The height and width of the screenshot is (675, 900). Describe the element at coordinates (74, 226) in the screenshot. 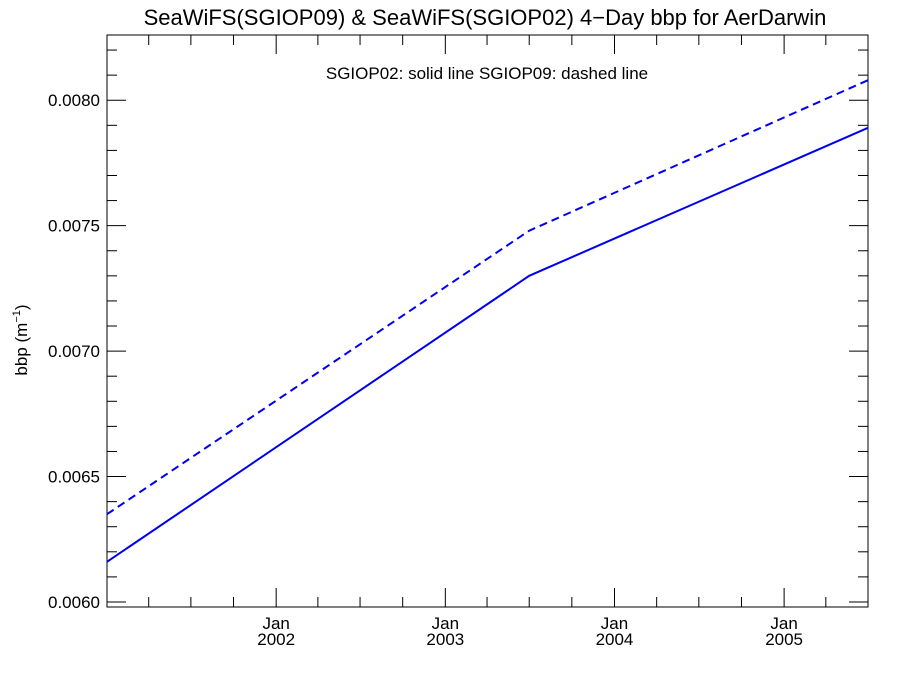

I see `y-tick-label: 0.0075` at that location.